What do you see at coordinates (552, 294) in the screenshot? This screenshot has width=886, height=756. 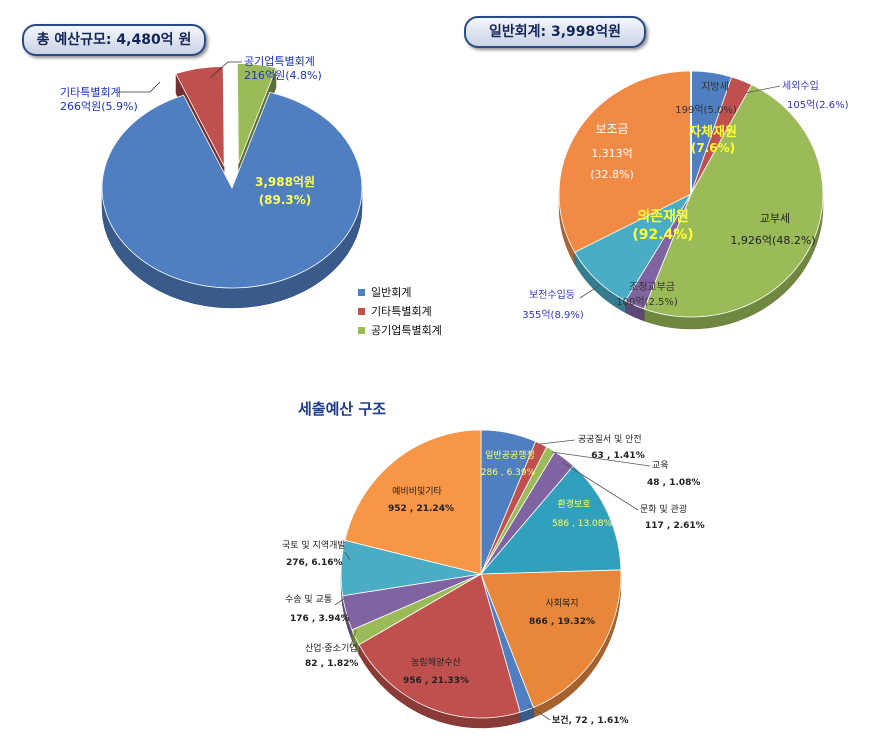 I see `chart2-label-reserve: 보전수입등` at bounding box center [552, 294].